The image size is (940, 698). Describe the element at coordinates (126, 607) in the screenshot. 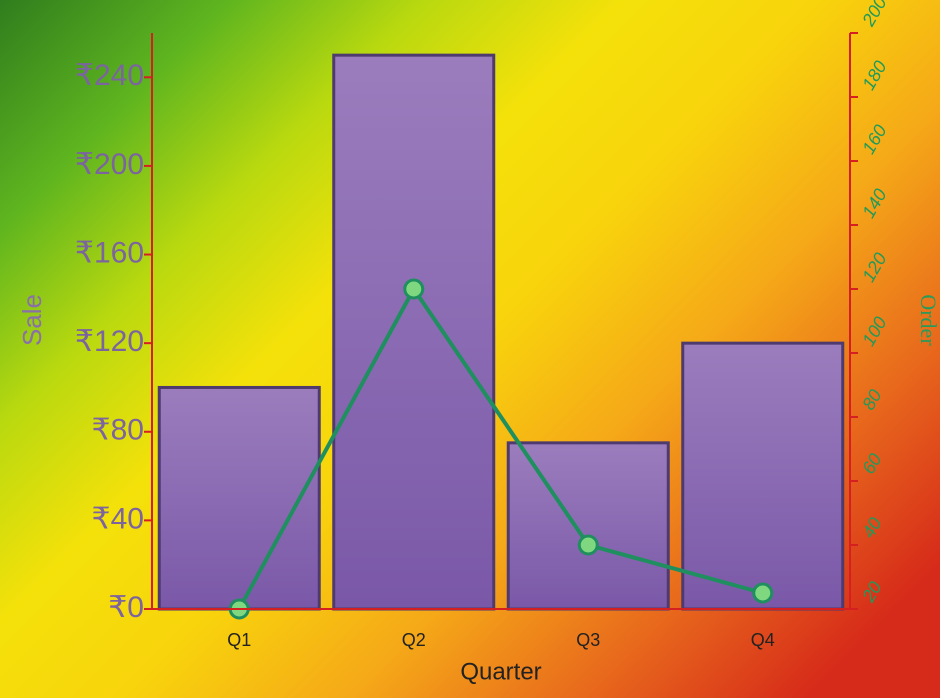

I see `y-tick-label: ₹0` at that location.